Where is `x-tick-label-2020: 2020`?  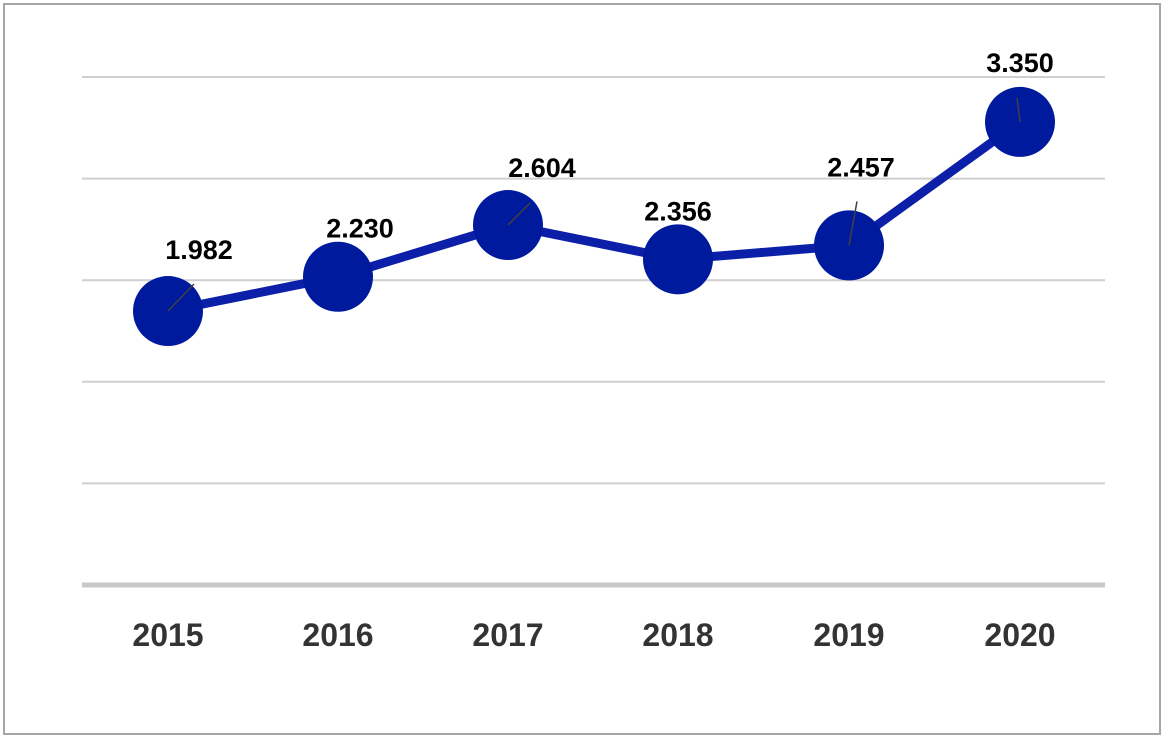
x-tick-label-2020: 2020 is located at coordinates (1019, 635).